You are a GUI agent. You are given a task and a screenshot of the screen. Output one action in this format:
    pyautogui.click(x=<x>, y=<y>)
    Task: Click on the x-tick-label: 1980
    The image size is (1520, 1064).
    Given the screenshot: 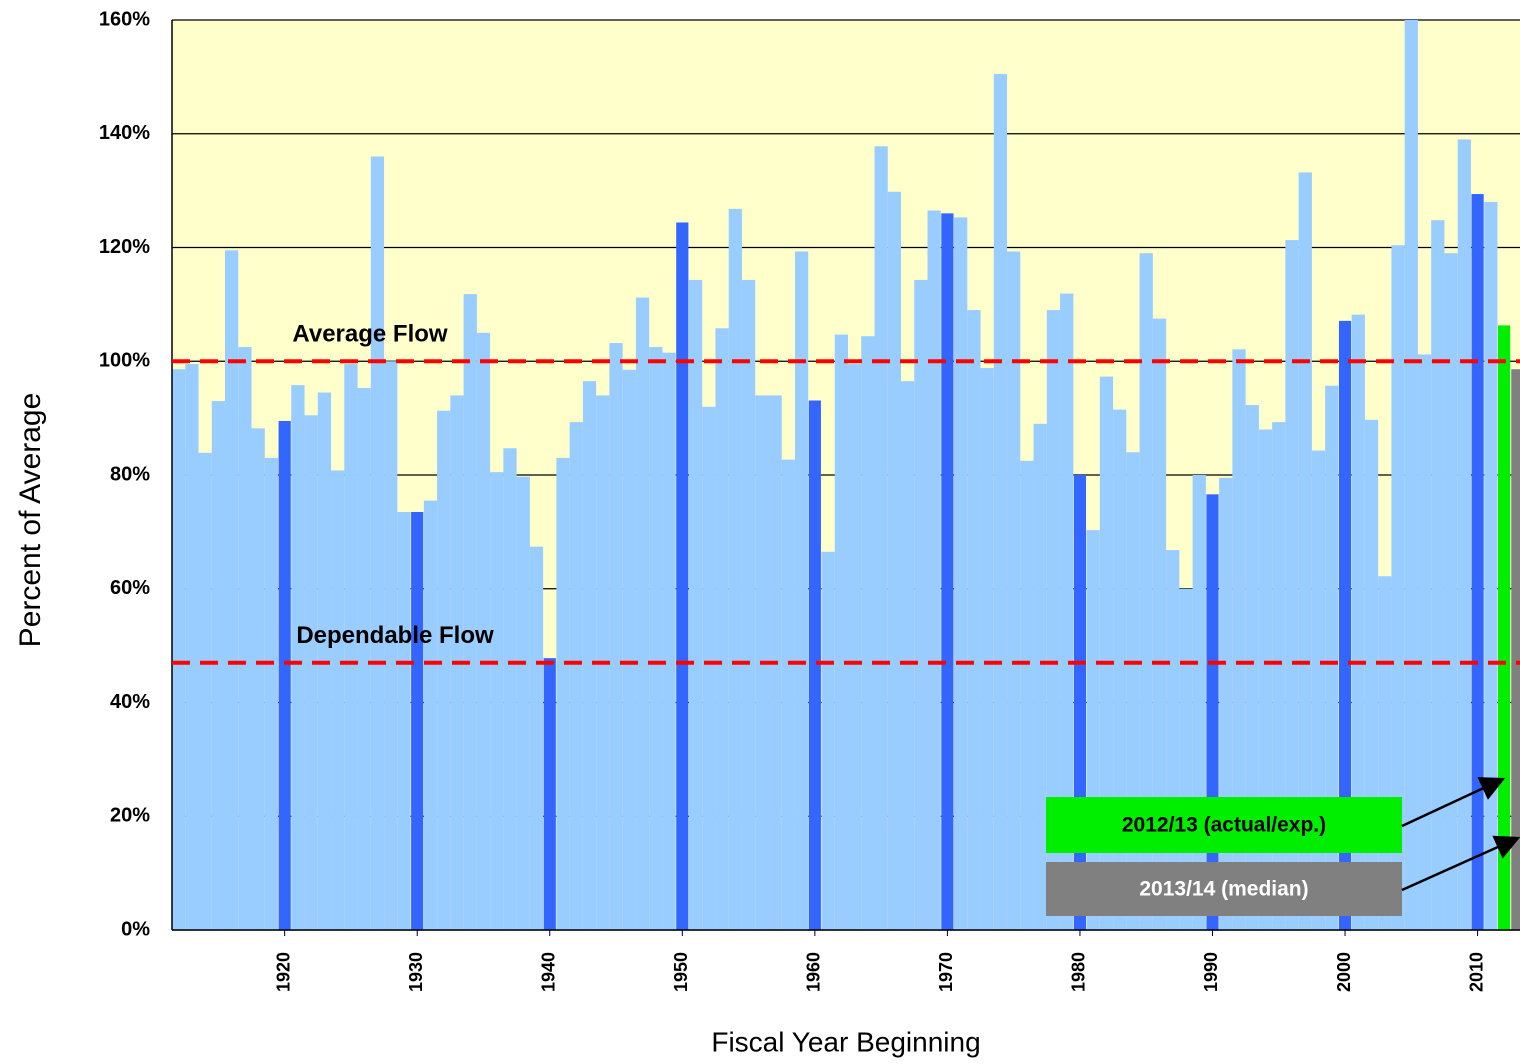 What is the action you would take?
    pyautogui.click(x=1079, y=972)
    